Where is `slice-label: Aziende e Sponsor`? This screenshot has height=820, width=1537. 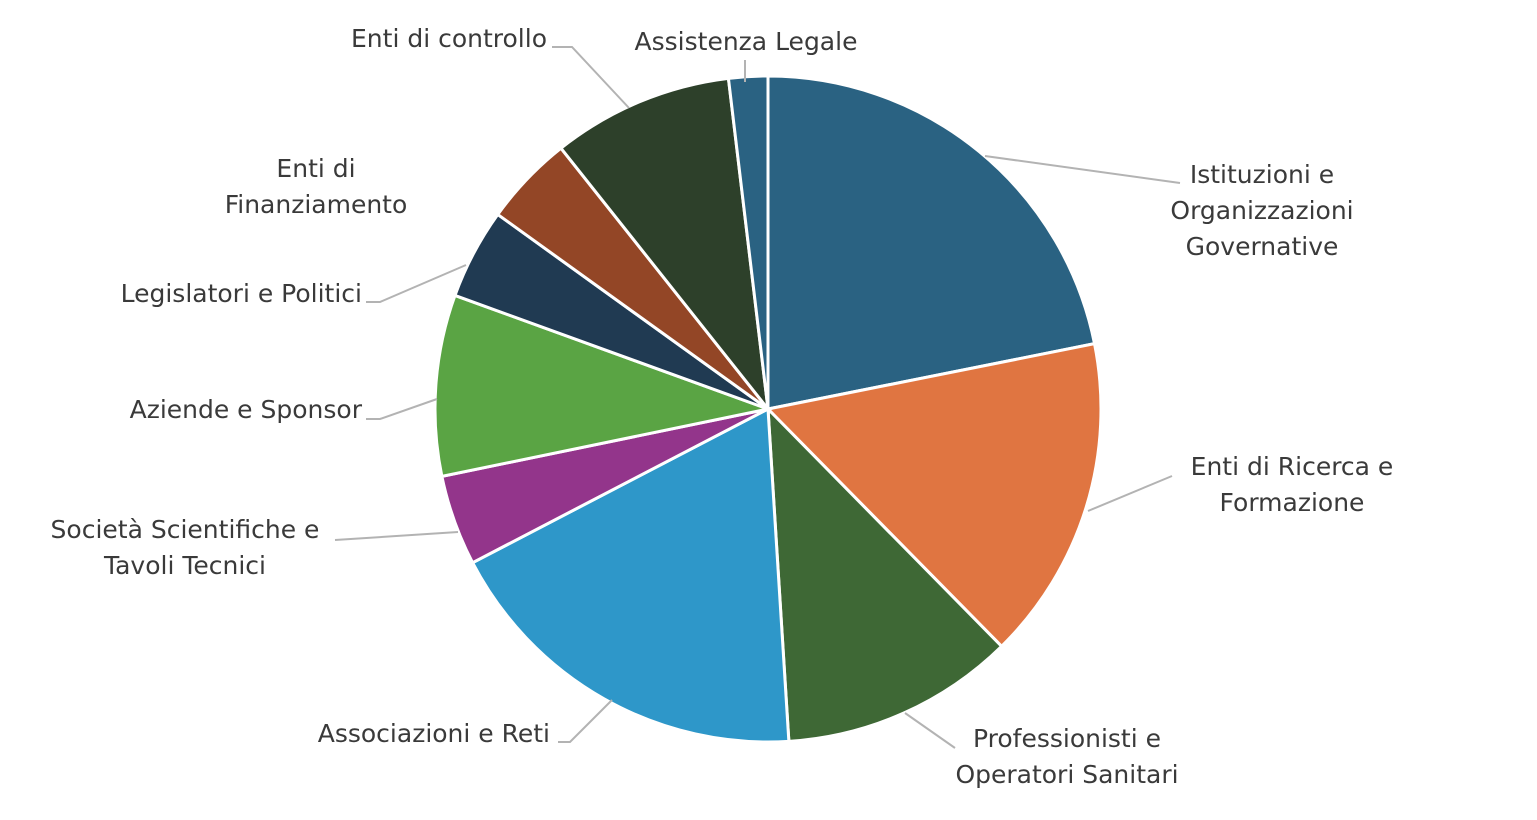
slice-label: Aziende e Sponsor is located at coordinates (246, 409).